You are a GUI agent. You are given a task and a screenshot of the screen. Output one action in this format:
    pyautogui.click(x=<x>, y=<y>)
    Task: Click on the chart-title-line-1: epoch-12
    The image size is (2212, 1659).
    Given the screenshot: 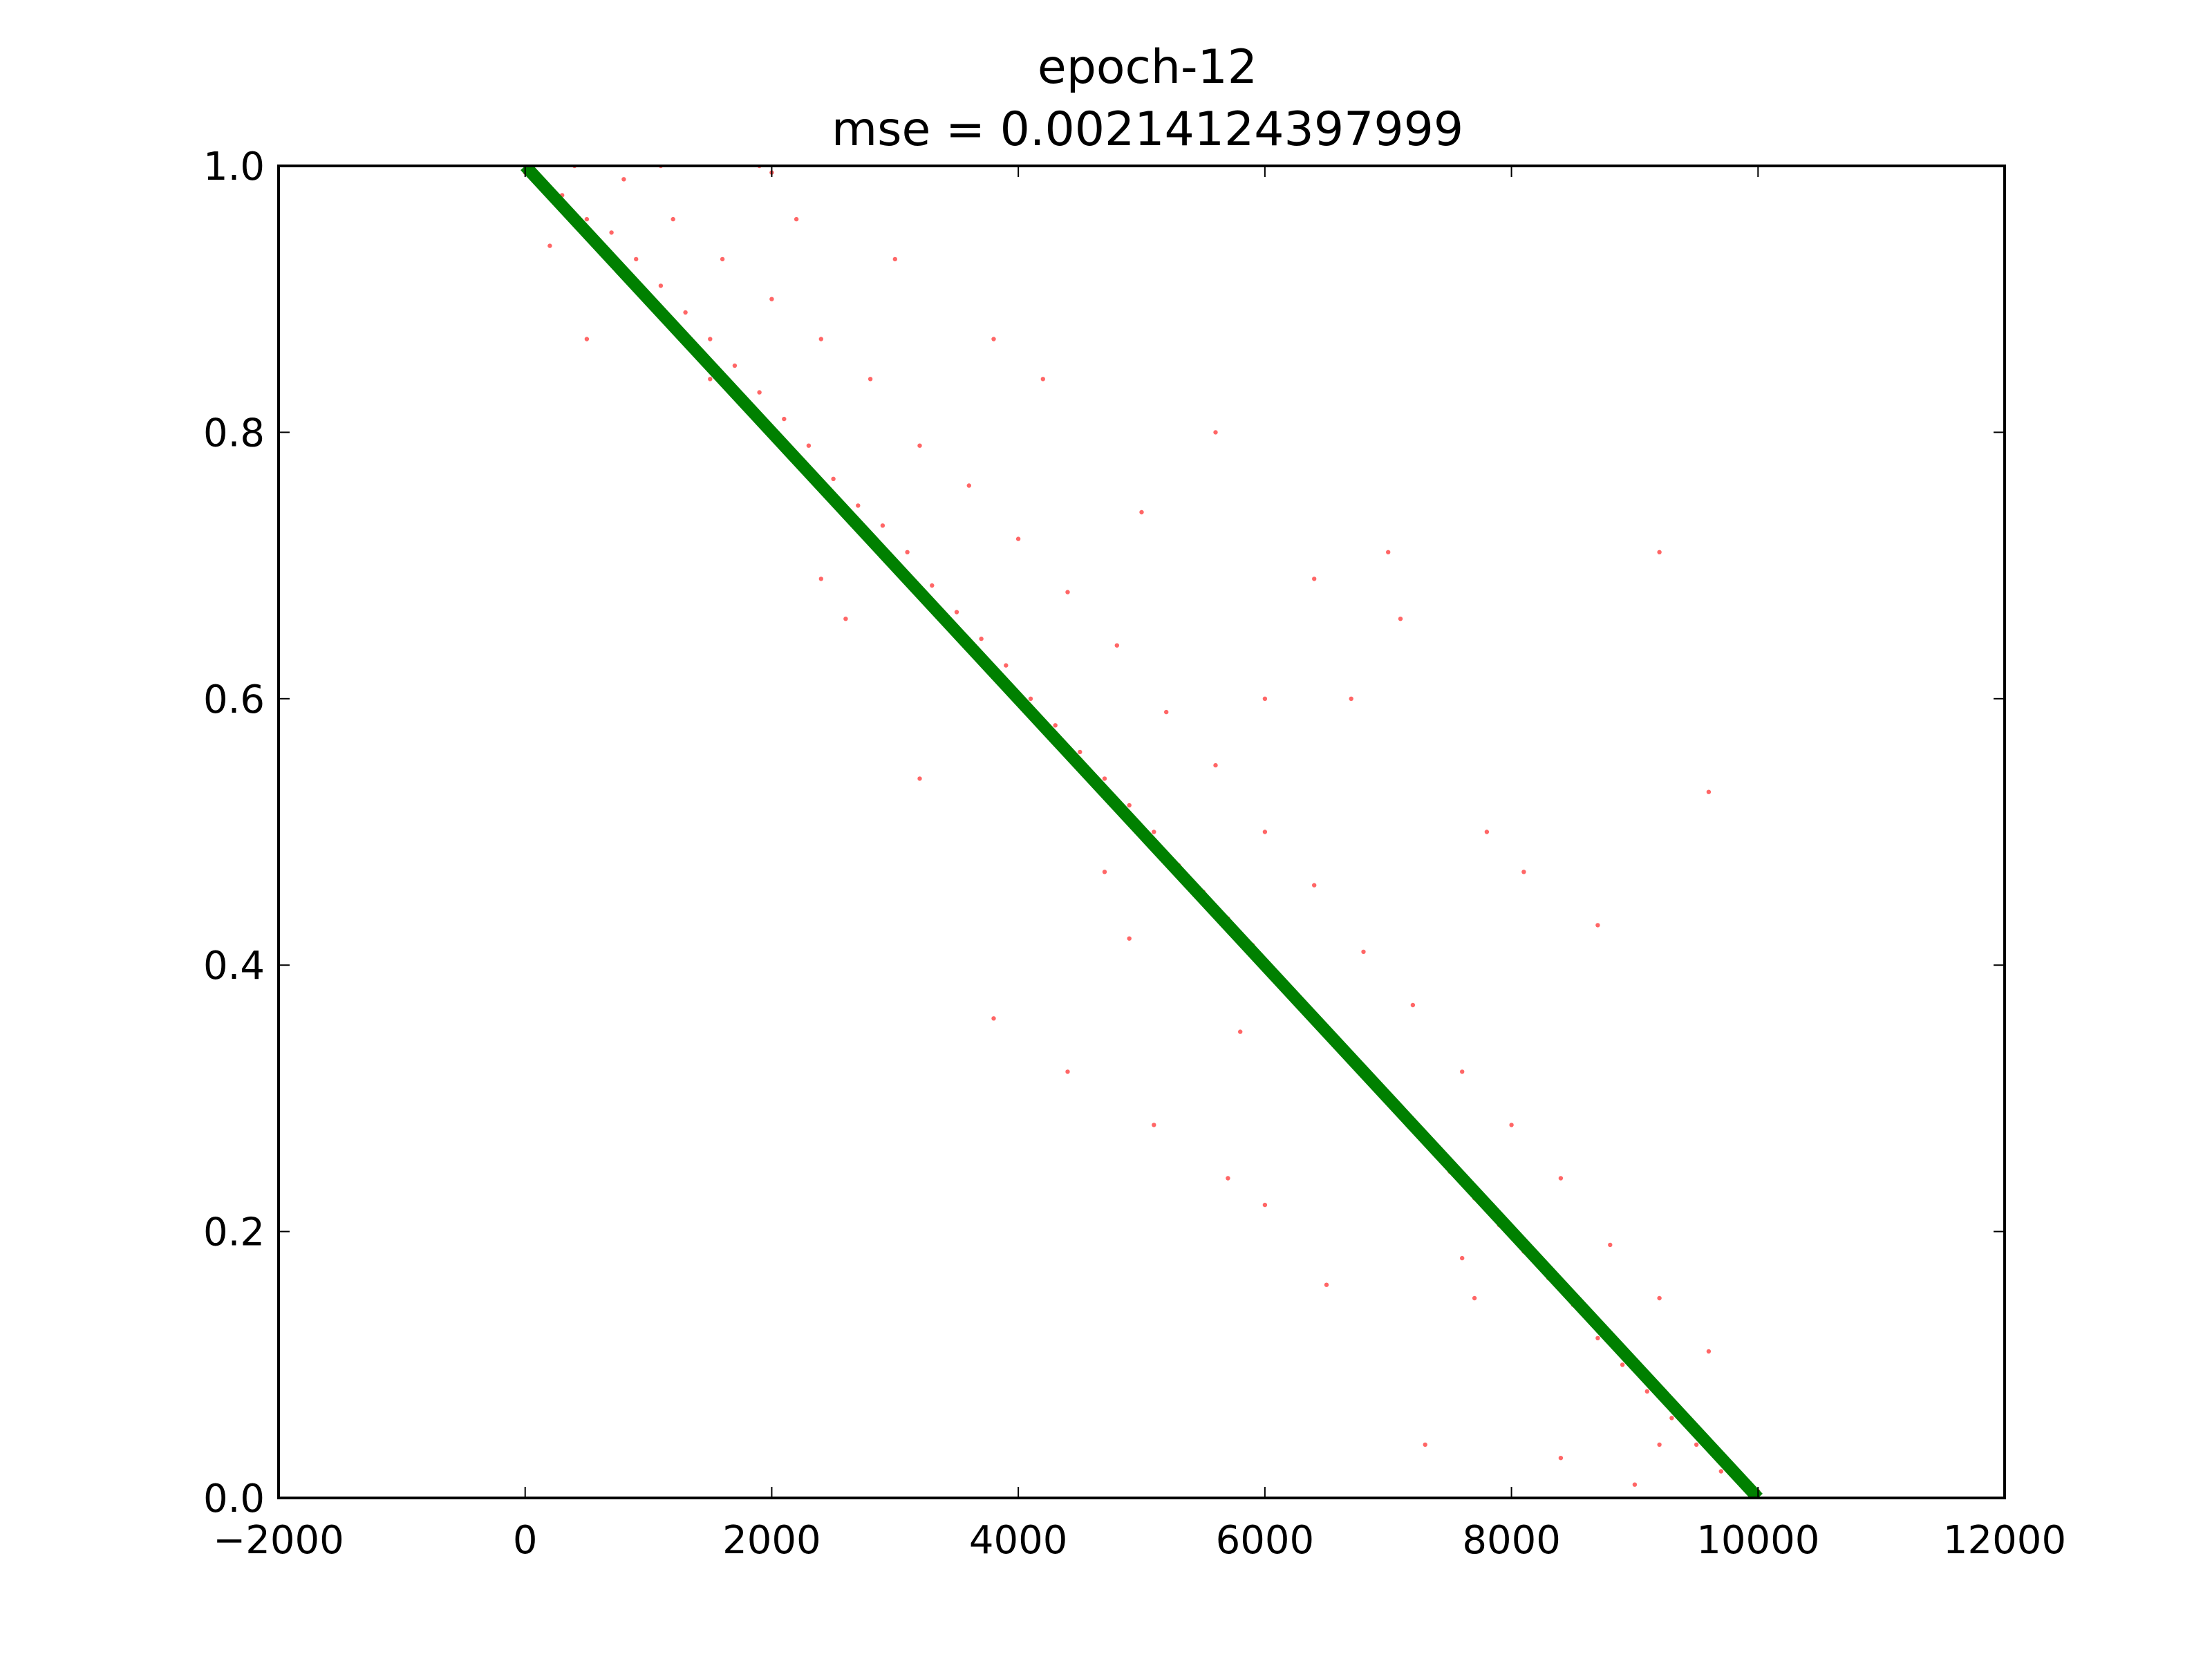 What is the action you would take?
    pyautogui.click(x=1147, y=67)
    